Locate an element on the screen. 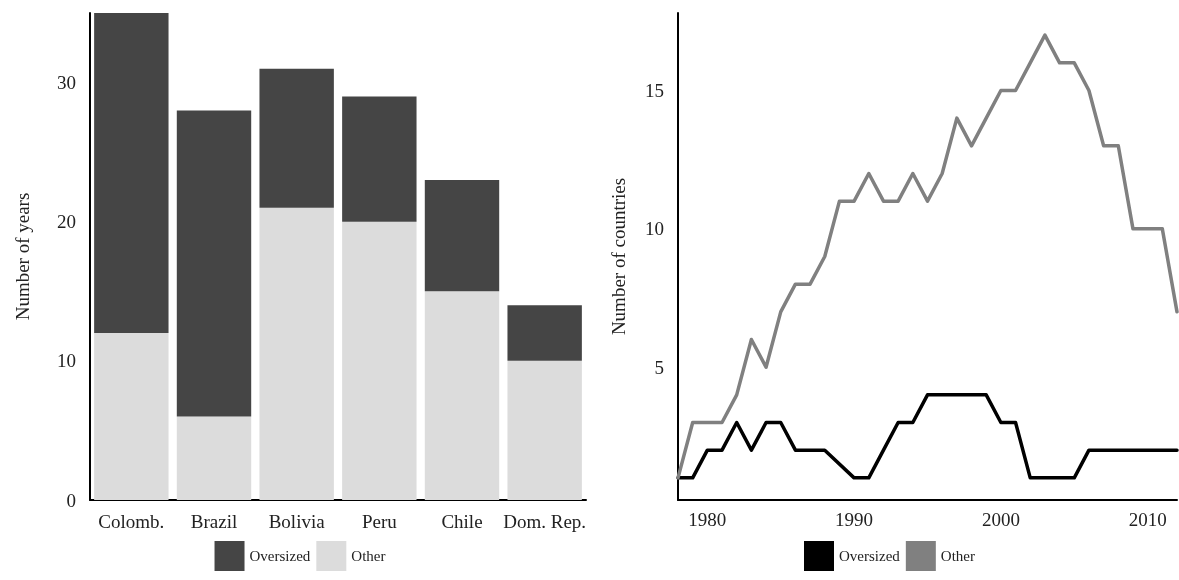 The image size is (1179, 580). x-tick-label: 2010 is located at coordinates (1147, 519).